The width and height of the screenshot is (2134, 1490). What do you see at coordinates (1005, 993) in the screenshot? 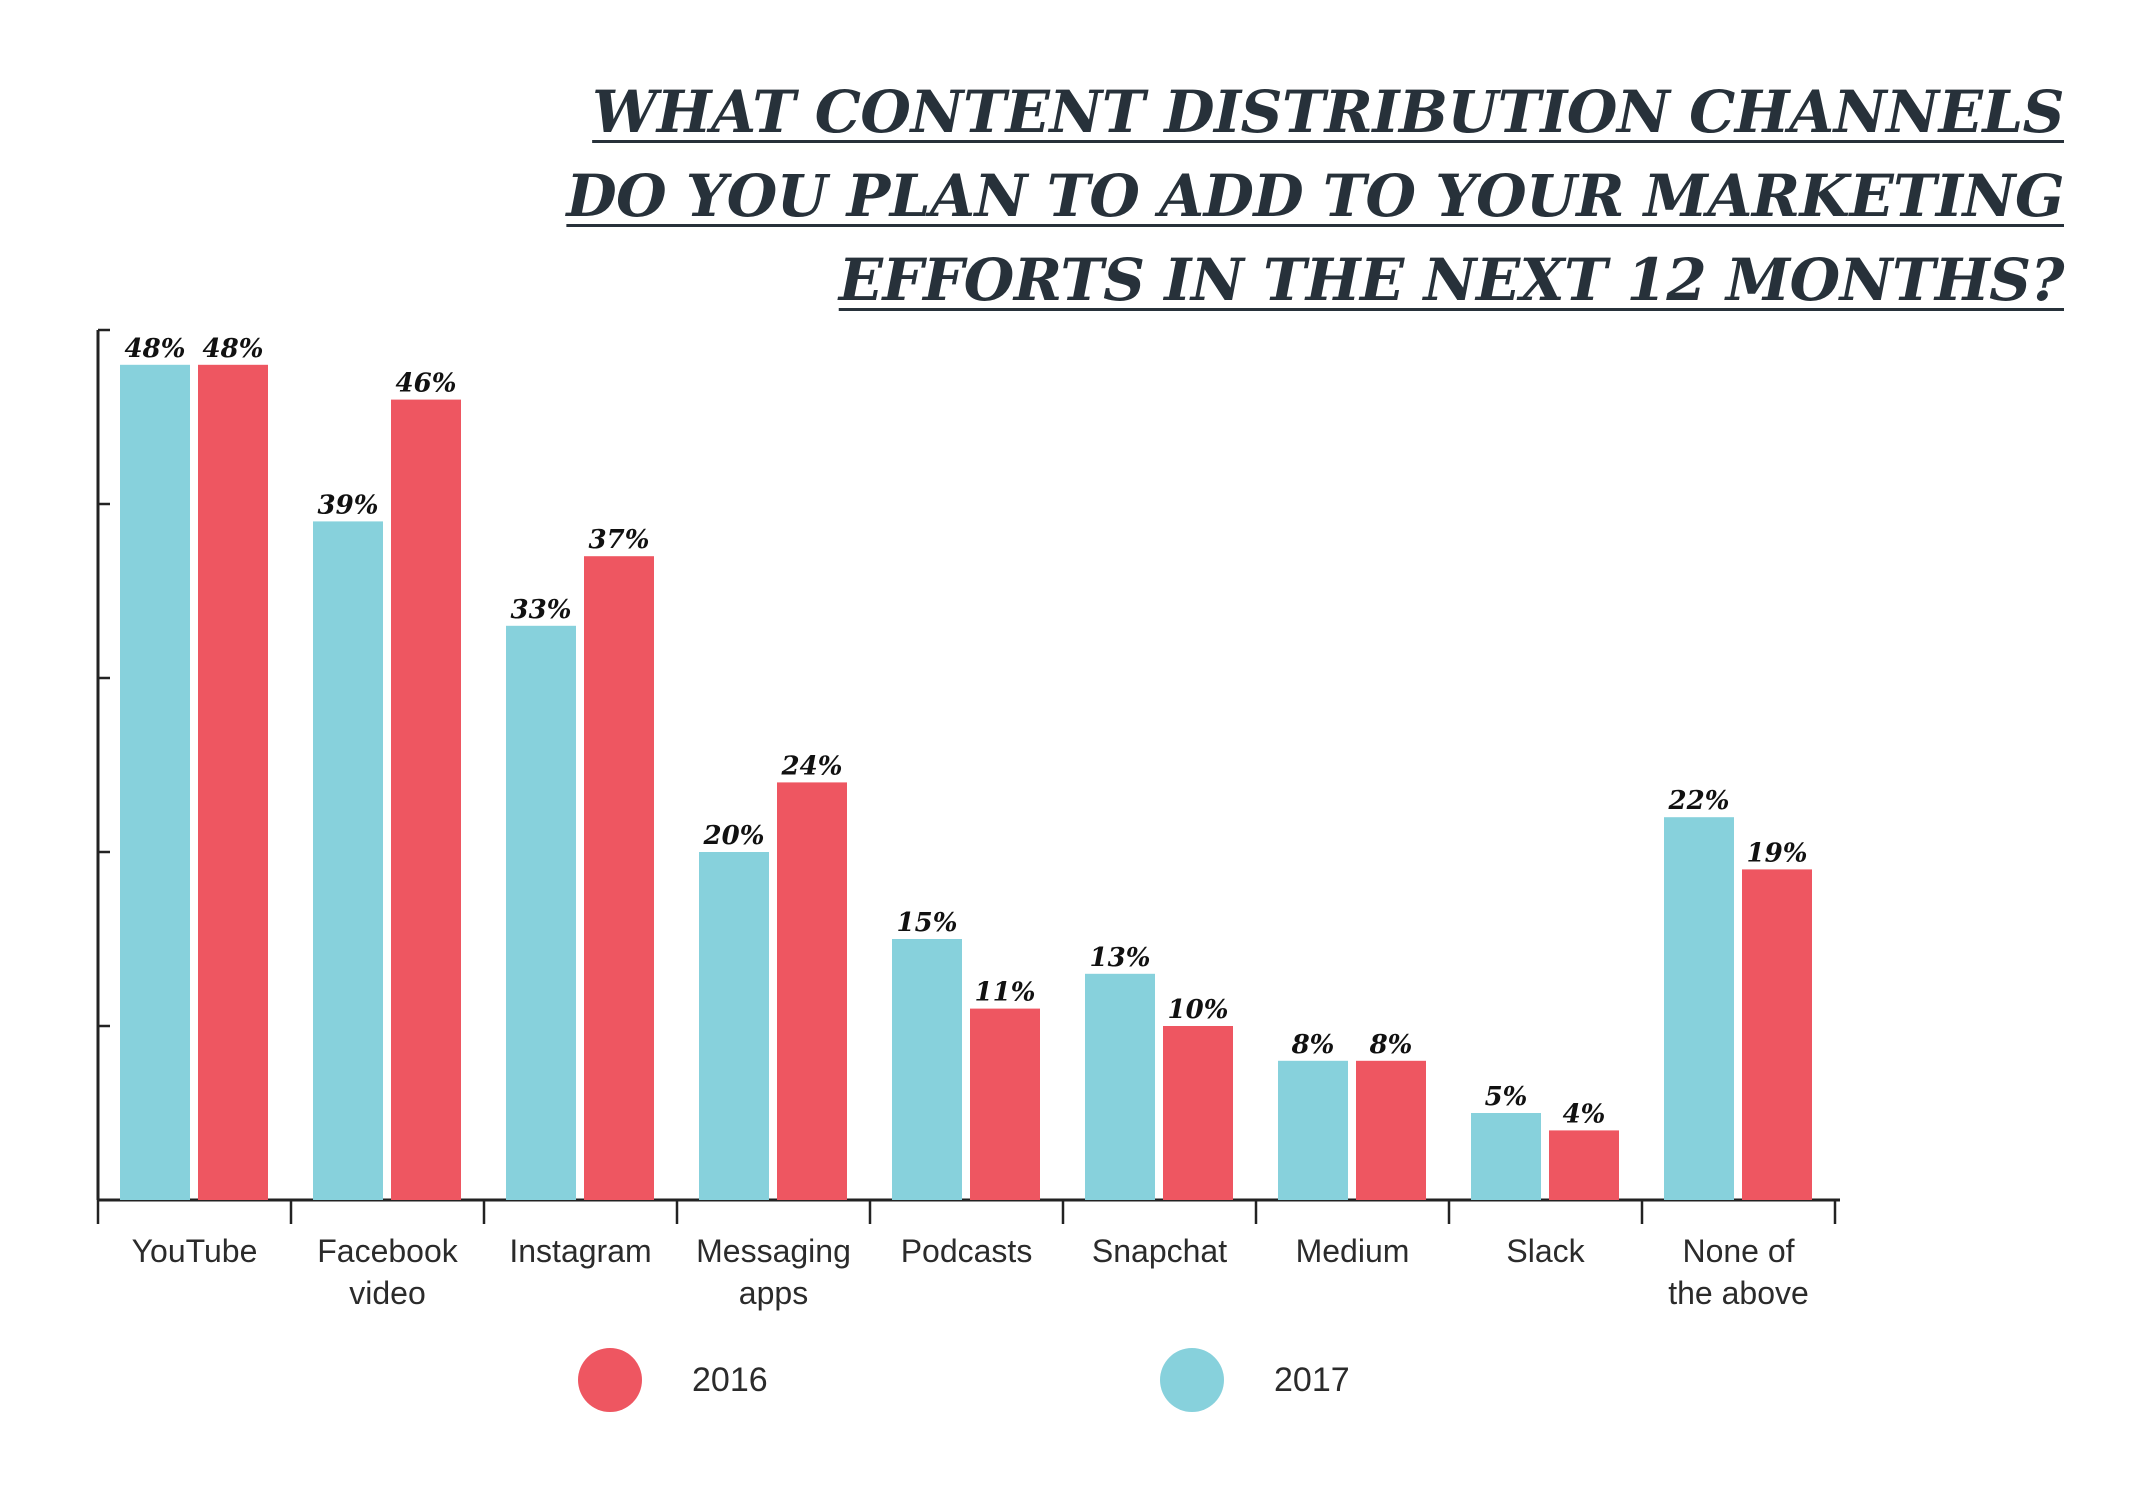
I see `value-label-2016-4: 11%` at bounding box center [1005, 993].